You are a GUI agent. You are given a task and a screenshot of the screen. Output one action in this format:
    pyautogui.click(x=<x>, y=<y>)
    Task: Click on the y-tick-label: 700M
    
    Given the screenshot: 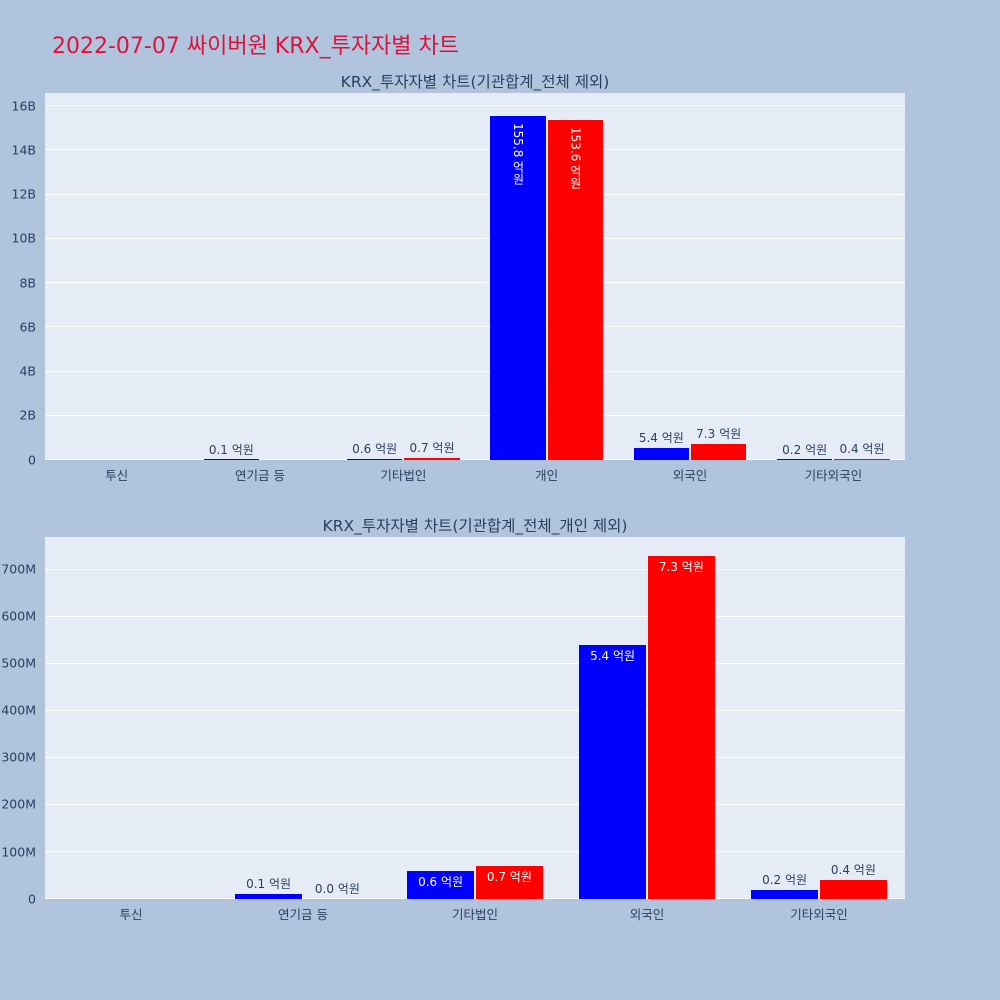 What is the action you would take?
    pyautogui.click(x=18, y=569)
    